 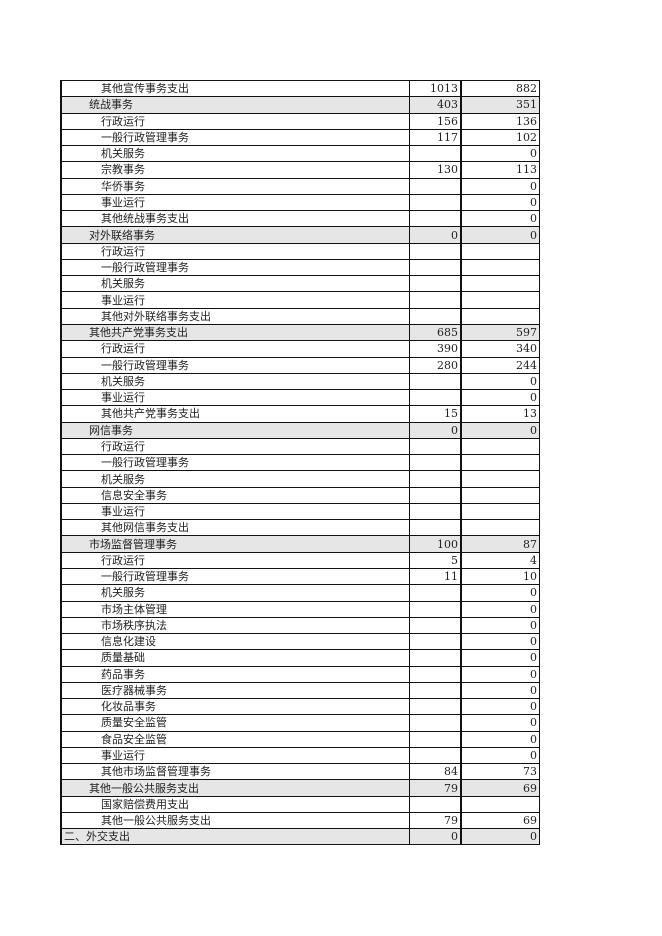 I want to click on table-row: 其他宣传事务支出 1013 882, so click(x=300, y=88).